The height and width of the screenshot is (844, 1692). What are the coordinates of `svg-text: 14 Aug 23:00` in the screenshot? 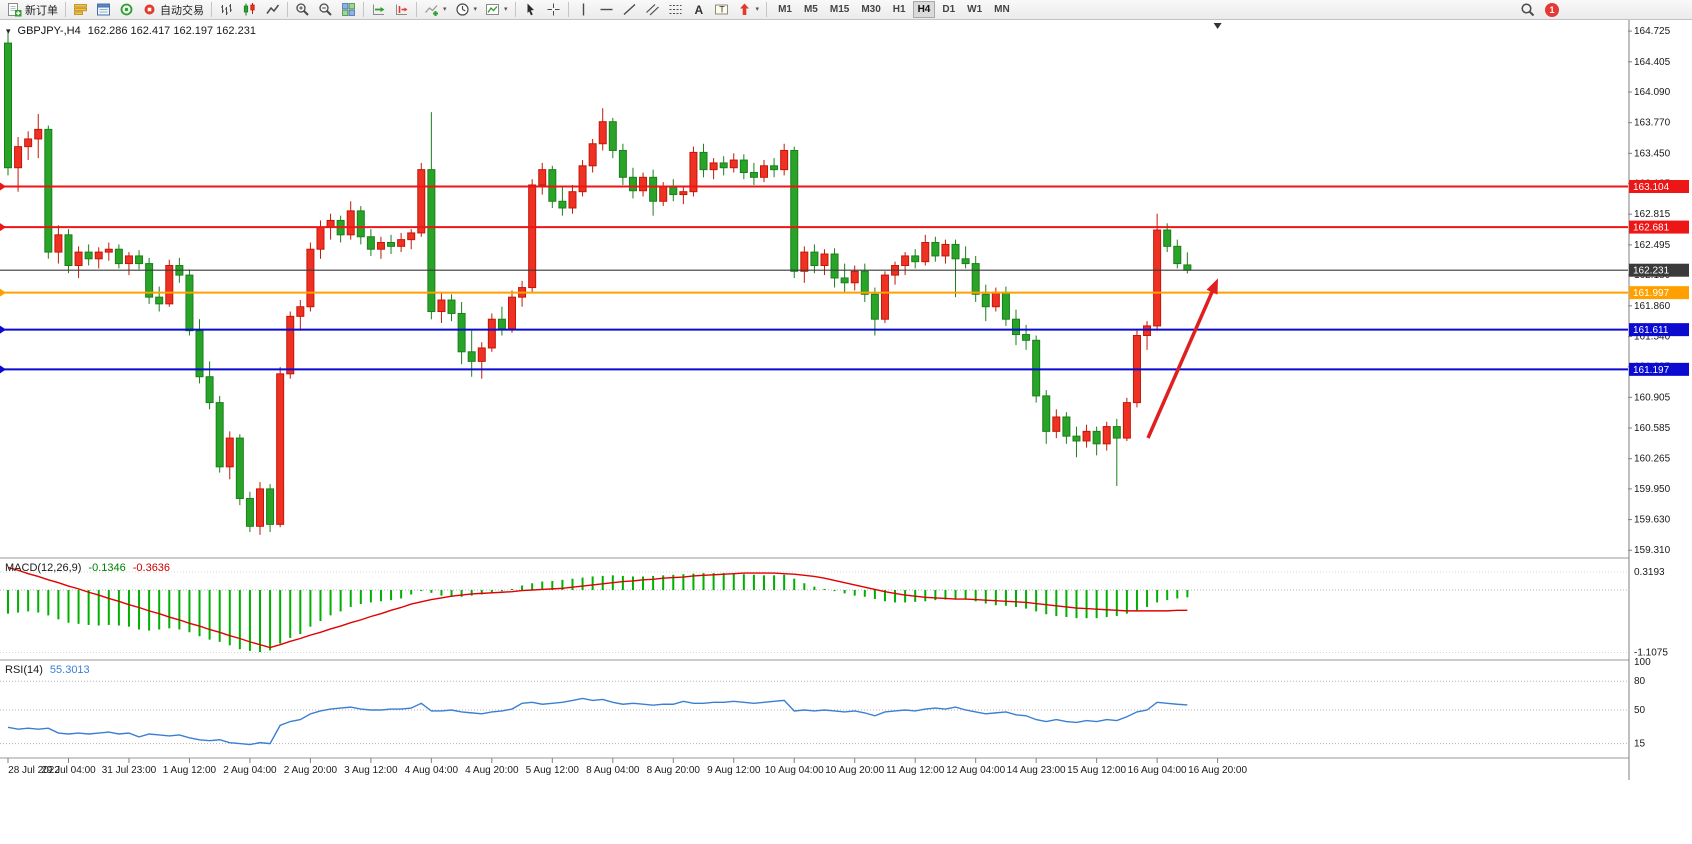 It's located at (1036, 770).